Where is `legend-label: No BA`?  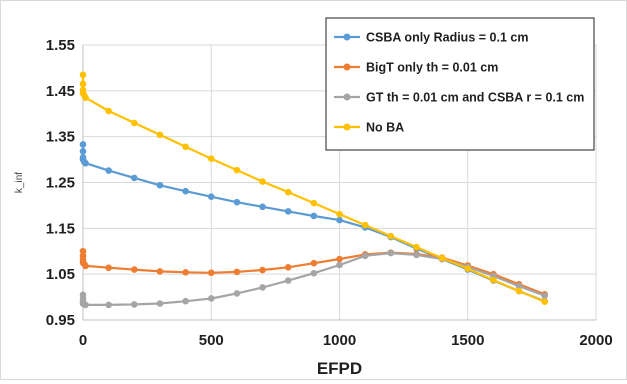
legend-label: No BA is located at coordinates (385, 128).